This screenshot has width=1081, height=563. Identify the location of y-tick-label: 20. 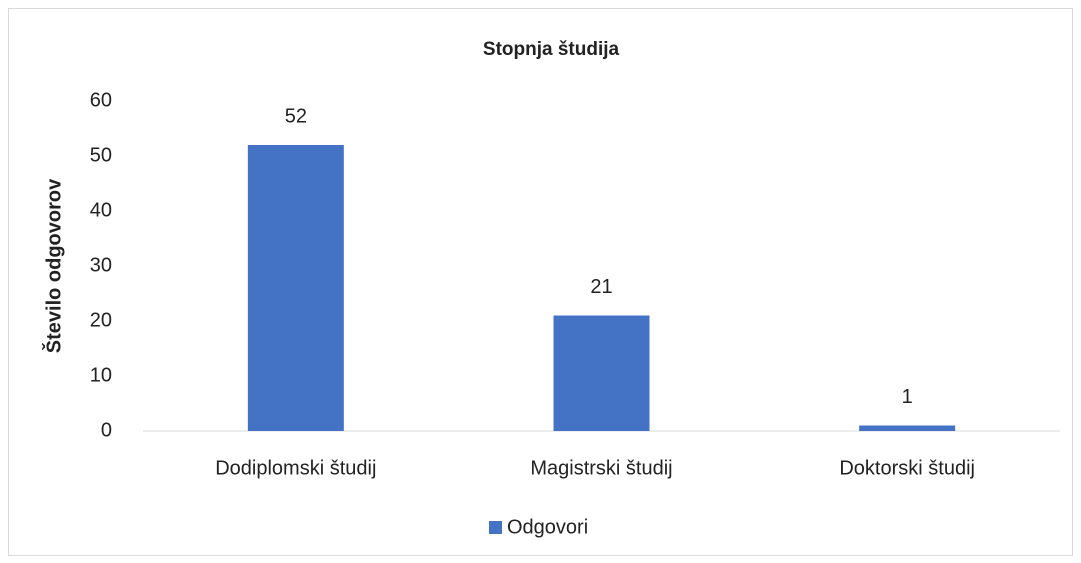
(101, 320).